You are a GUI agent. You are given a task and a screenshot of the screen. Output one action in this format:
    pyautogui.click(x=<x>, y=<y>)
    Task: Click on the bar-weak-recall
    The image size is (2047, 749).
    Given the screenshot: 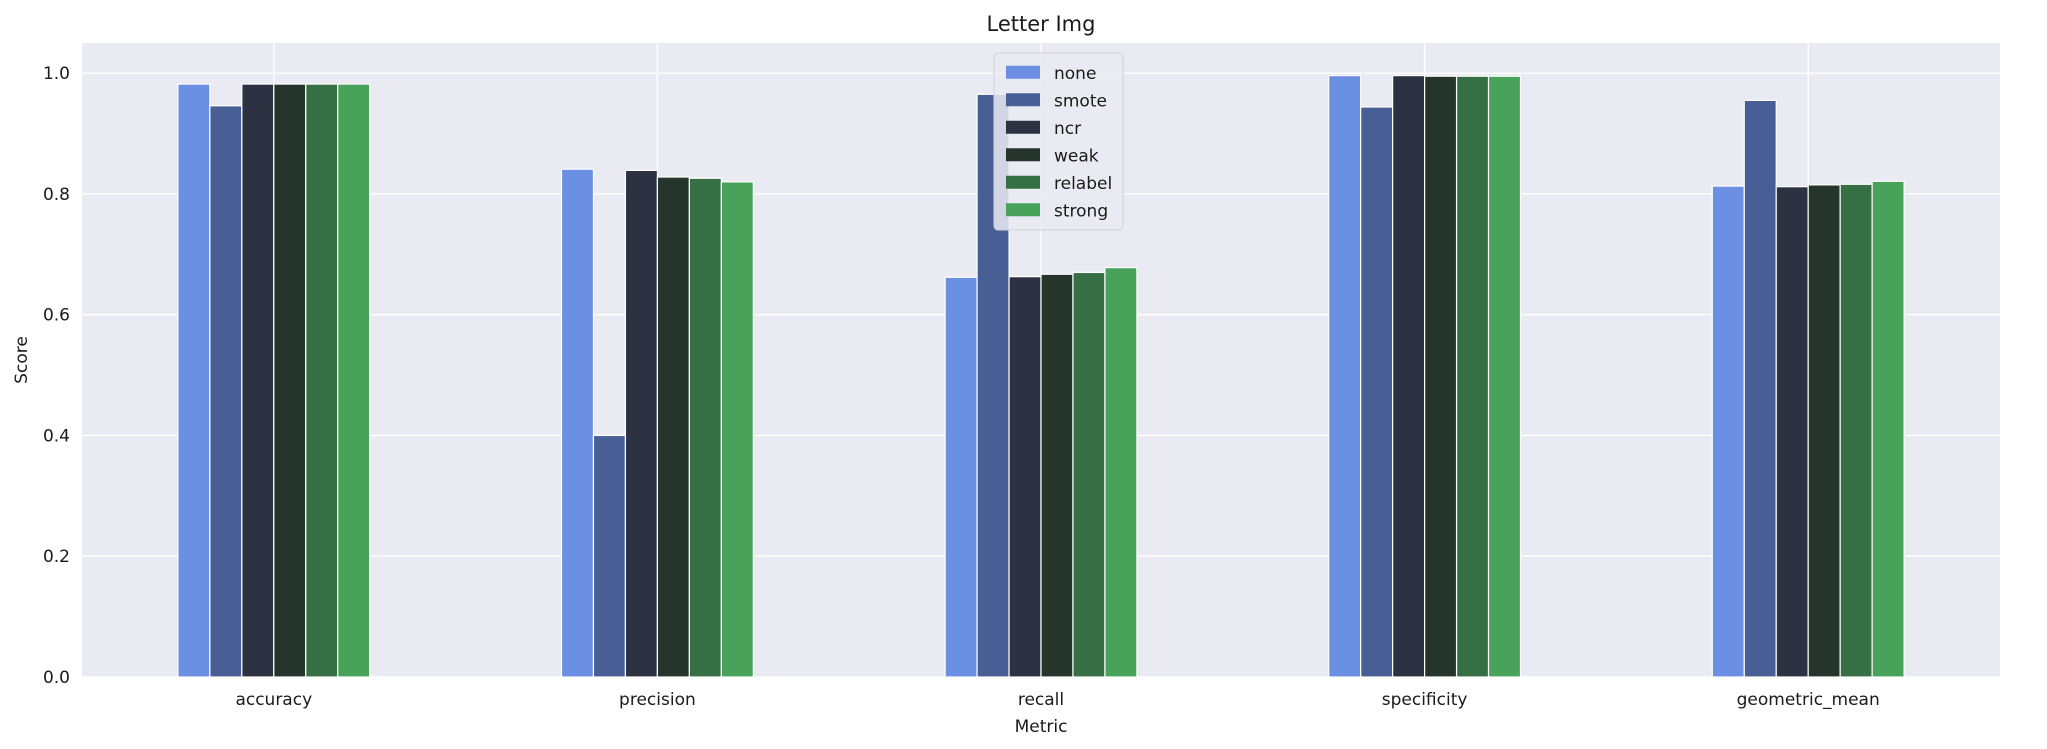 What is the action you would take?
    pyautogui.click(x=1057, y=475)
    